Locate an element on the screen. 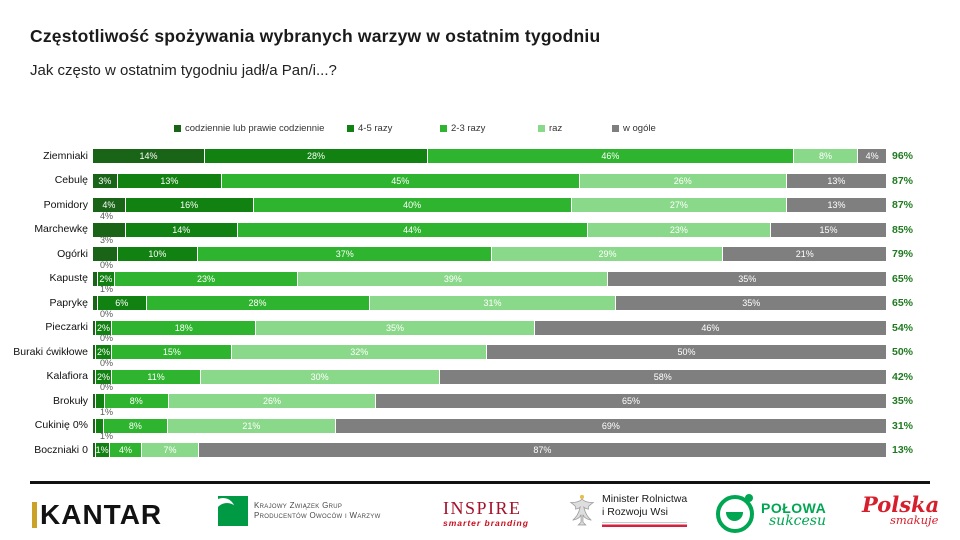  bar-segment-s4: 23% is located at coordinates (679, 229).